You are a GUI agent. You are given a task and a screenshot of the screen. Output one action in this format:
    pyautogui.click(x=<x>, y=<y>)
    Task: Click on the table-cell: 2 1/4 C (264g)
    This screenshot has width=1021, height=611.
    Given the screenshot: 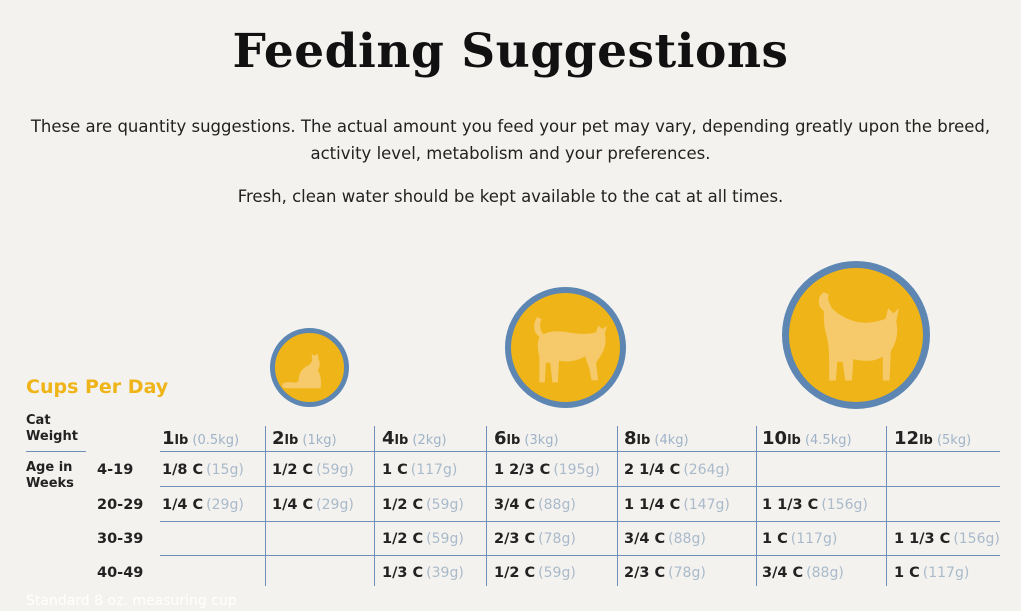 What is the action you would take?
    pyautogui.click(x=677, y=470)
    